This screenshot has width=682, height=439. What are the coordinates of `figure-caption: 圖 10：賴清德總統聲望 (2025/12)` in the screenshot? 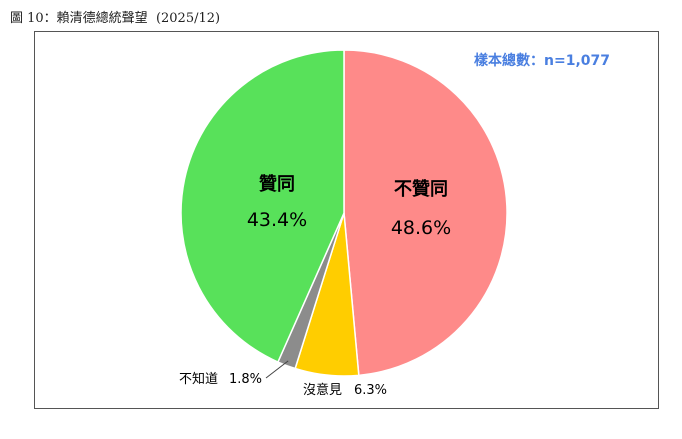 It's located at (115, 18).